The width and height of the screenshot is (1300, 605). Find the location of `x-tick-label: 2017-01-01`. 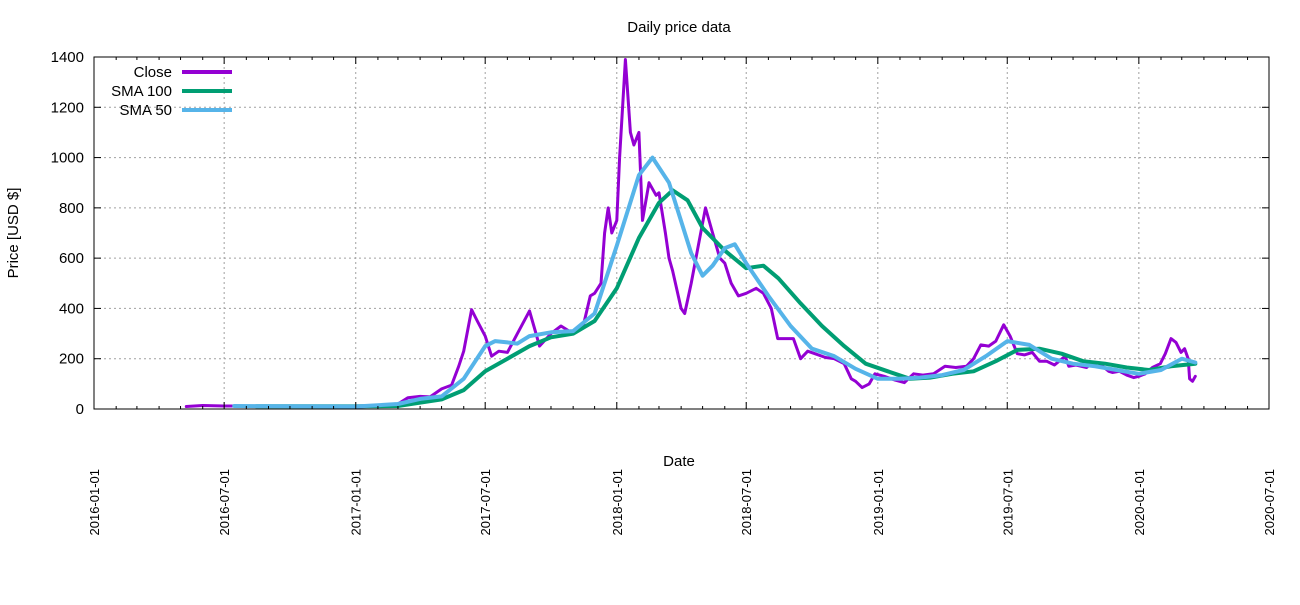

x-tick-label: 2017-01-01 is located at coordinates (356, 502).